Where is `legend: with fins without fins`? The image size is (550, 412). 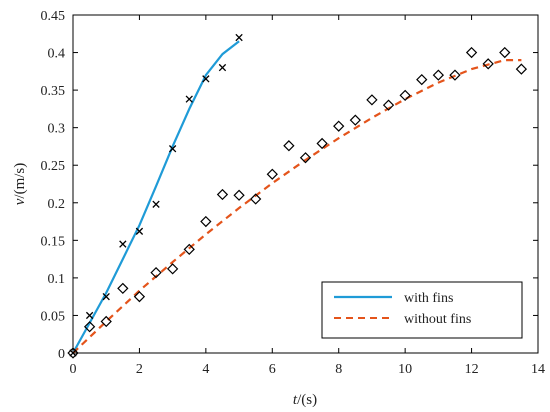
legend: with fins without fins is located at coordinates (422, 310).